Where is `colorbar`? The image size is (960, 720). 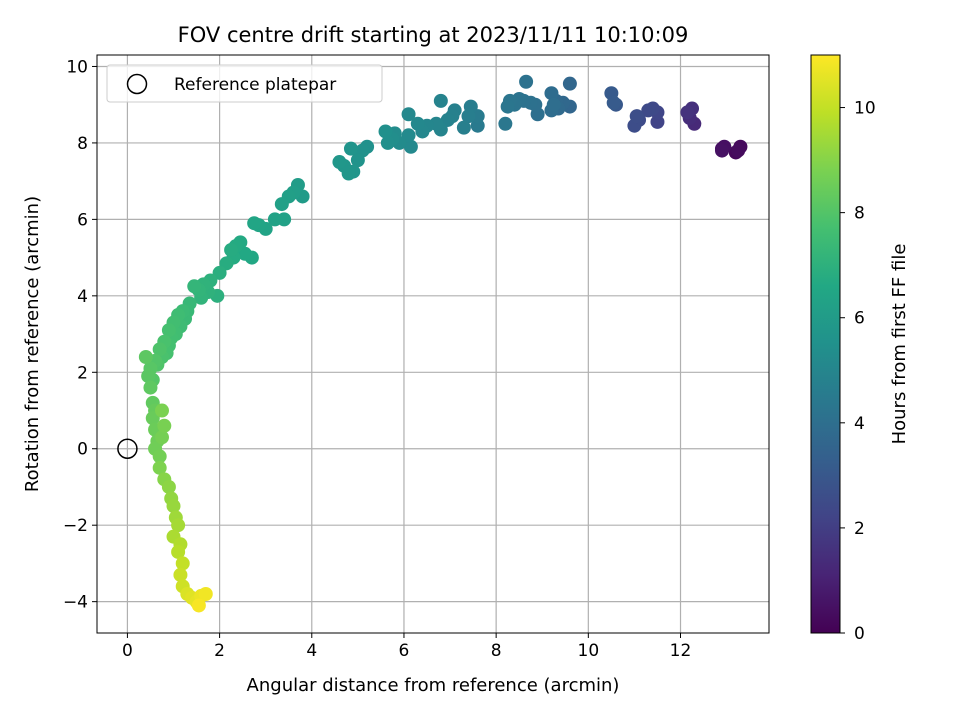 colorbar is located at coordinates (825, 344).